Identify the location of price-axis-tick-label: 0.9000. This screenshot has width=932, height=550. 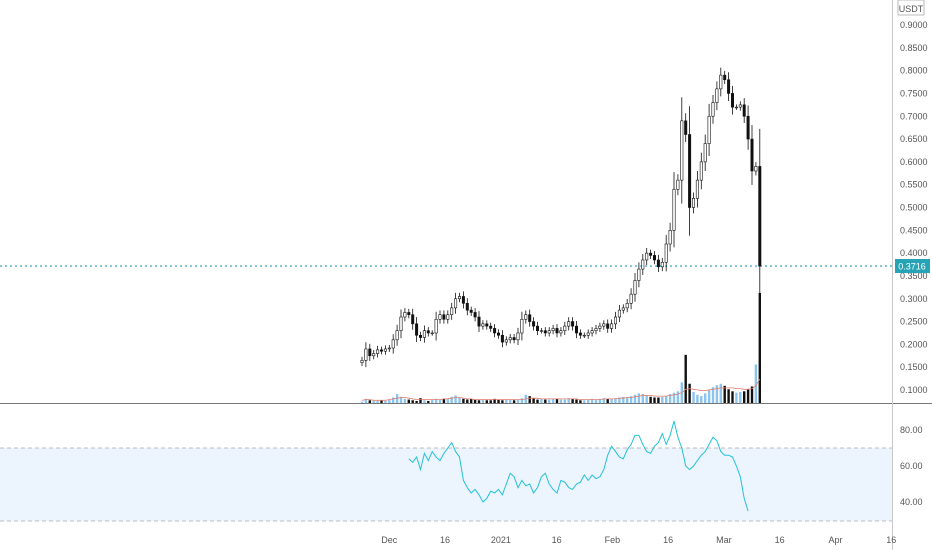
(914, 25).